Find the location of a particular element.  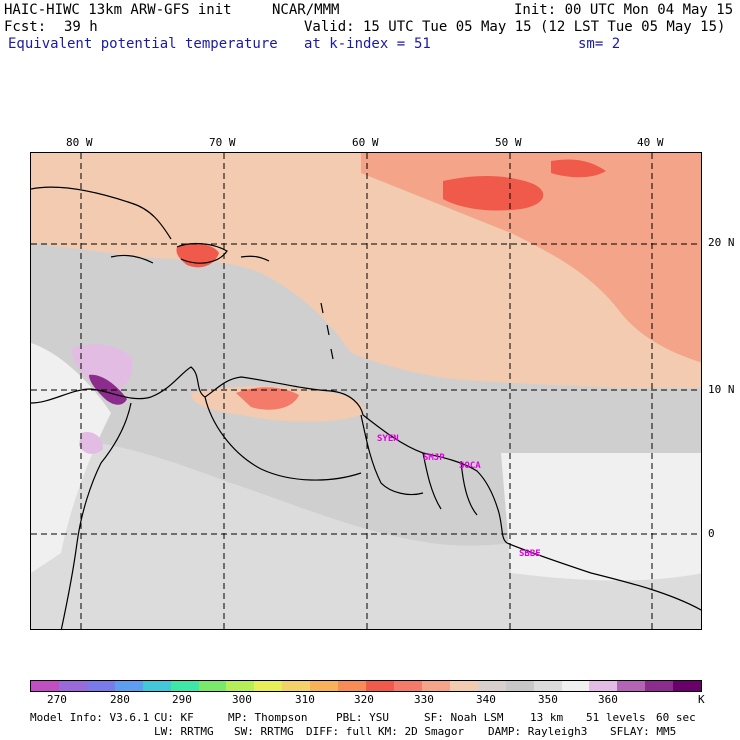

colorbar-tick-350: 350 is located at coordinates (548, 699).